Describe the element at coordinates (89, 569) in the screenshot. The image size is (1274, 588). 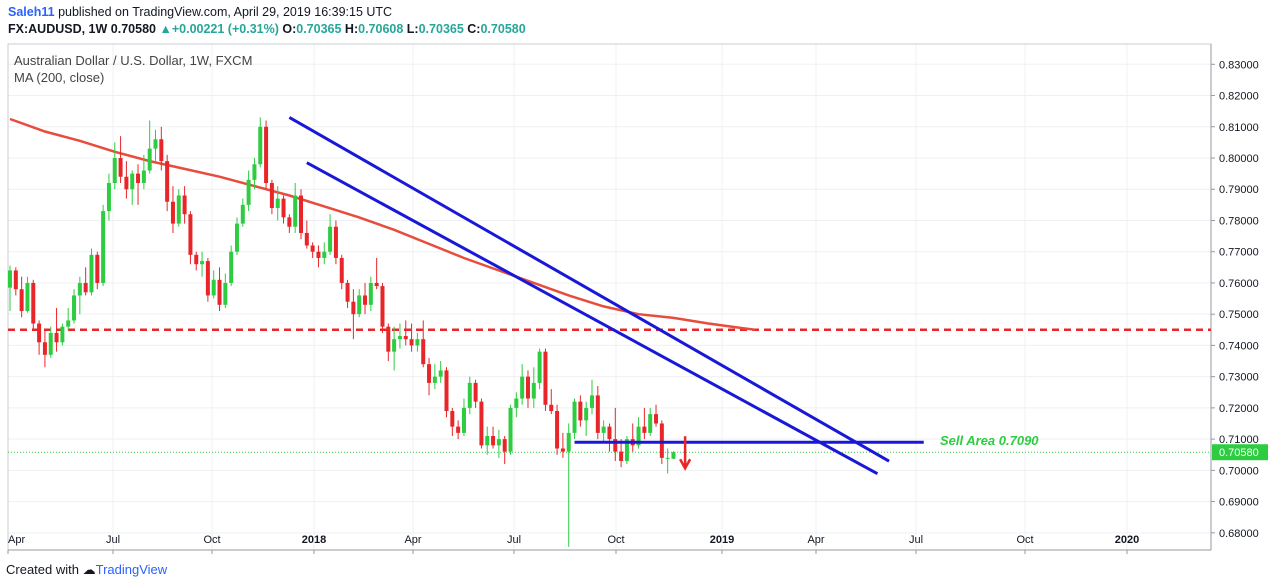
I see `tradingview-cloud-icon: ☁` at that location.